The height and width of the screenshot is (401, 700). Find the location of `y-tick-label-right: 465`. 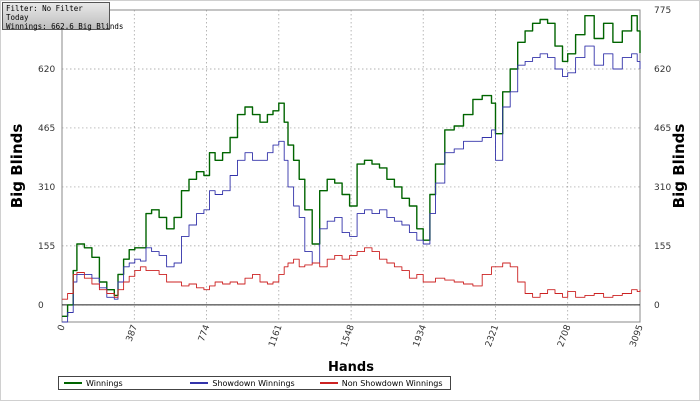

y-tick-label-right: 465 is located at coordinates (662, 129).